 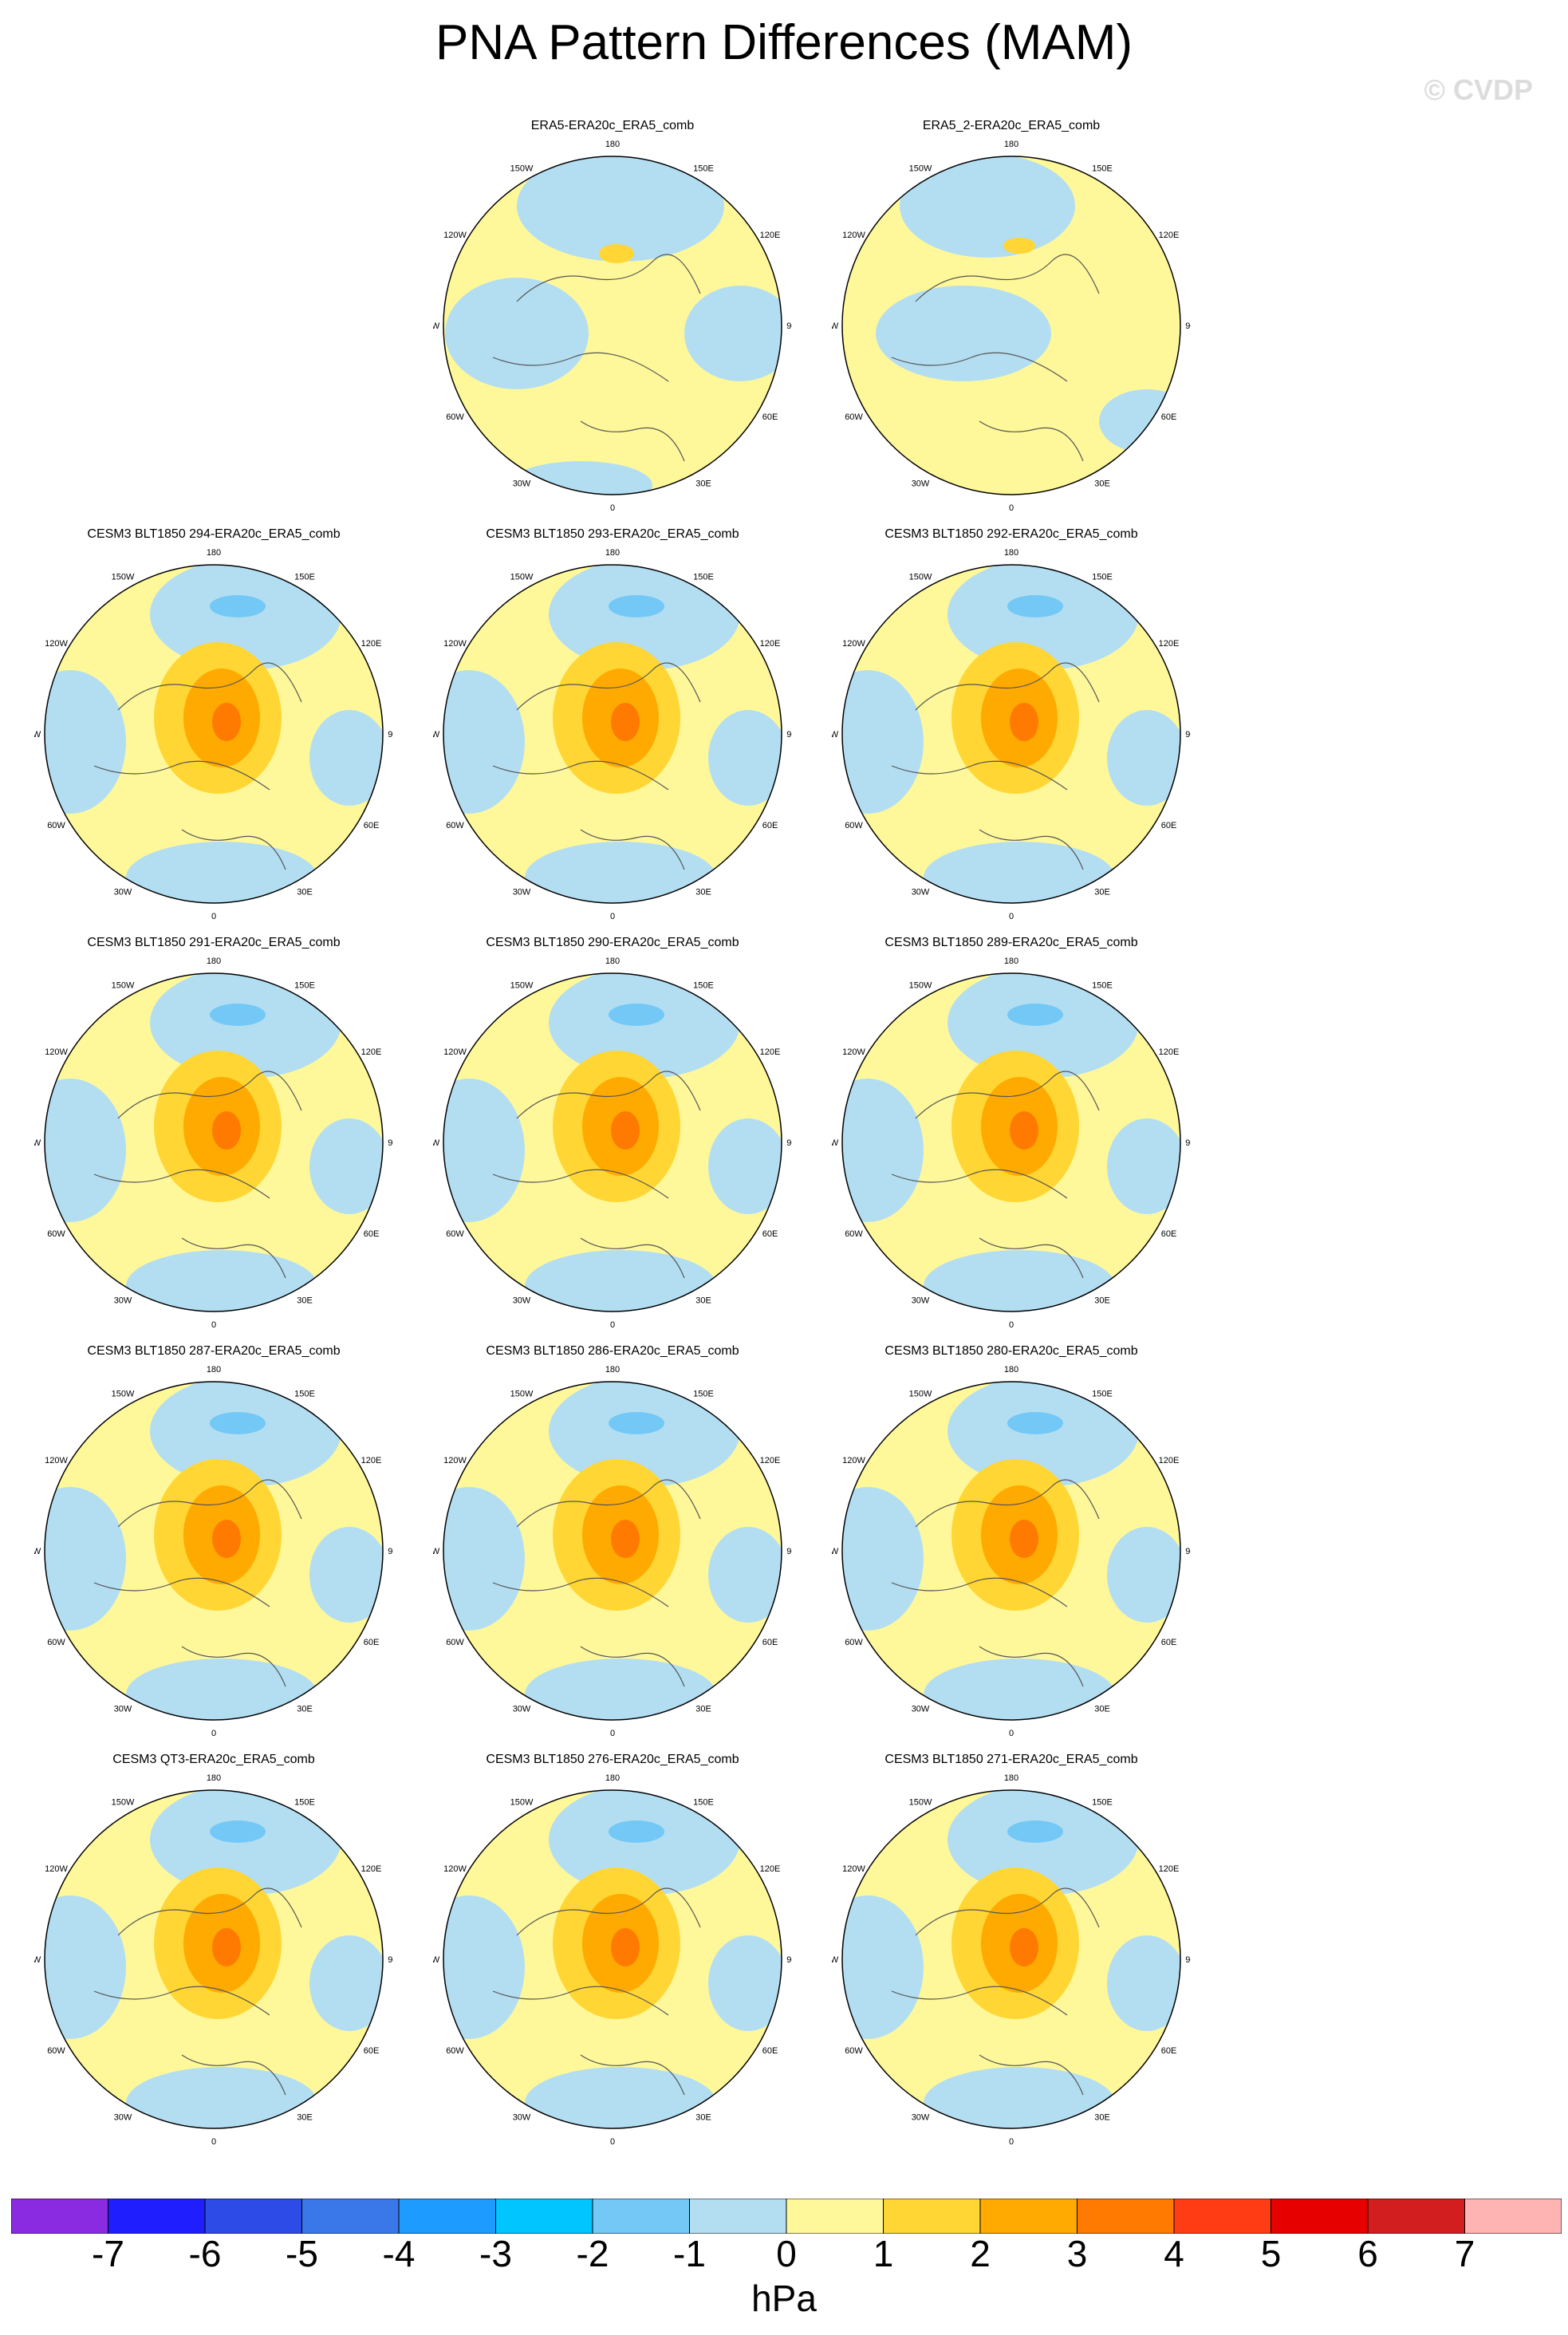 I want to click on colorbar, so click(x=786, y=2216).